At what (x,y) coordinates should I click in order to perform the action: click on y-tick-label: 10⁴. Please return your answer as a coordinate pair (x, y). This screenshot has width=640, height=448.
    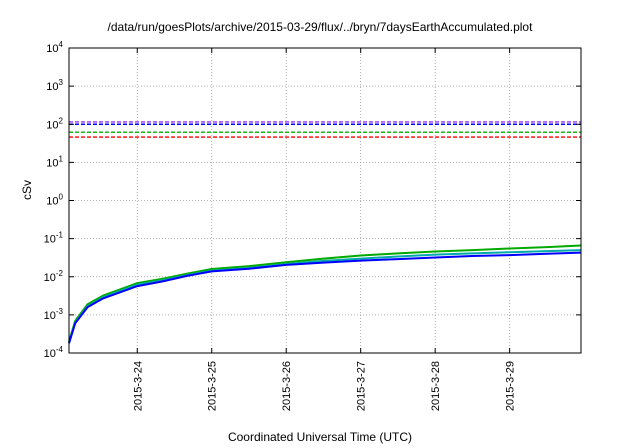
    Looking at the image, I should click on (54, 47).